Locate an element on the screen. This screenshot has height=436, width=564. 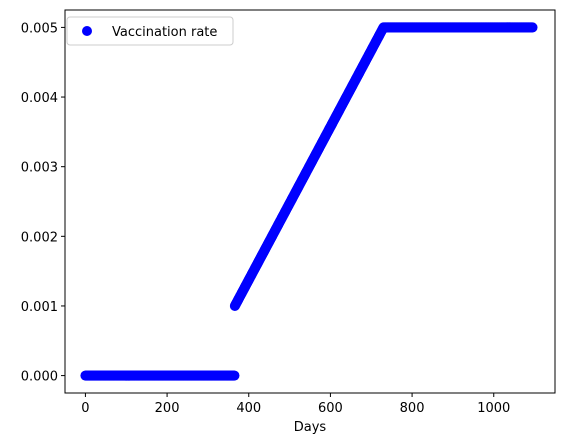
x-tick-label: 600 is located at coordinates (330, 408).